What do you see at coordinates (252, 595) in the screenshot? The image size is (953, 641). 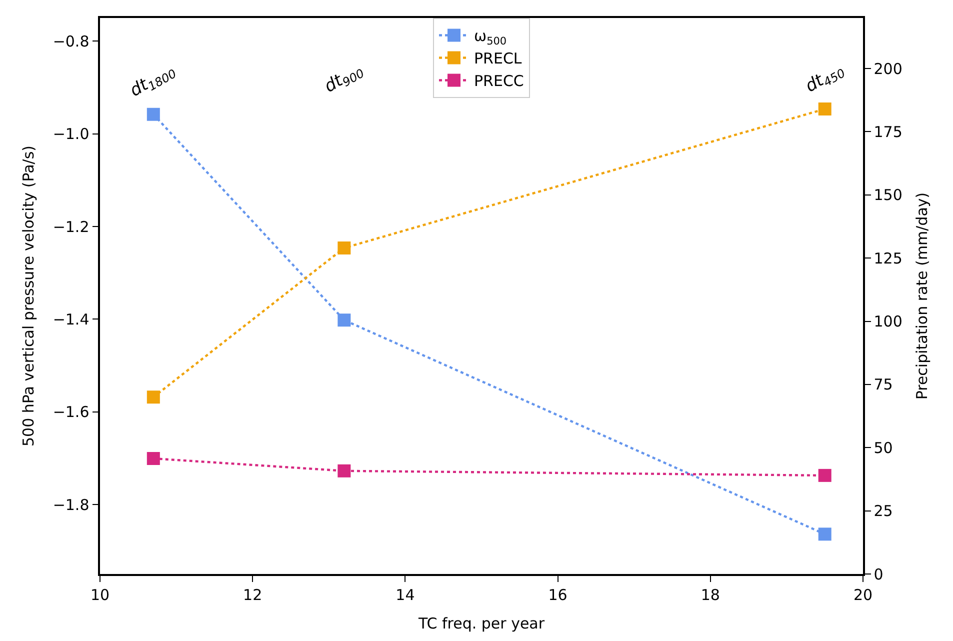 I see `x-tick-label: 12` at bounding box center [252, 595].